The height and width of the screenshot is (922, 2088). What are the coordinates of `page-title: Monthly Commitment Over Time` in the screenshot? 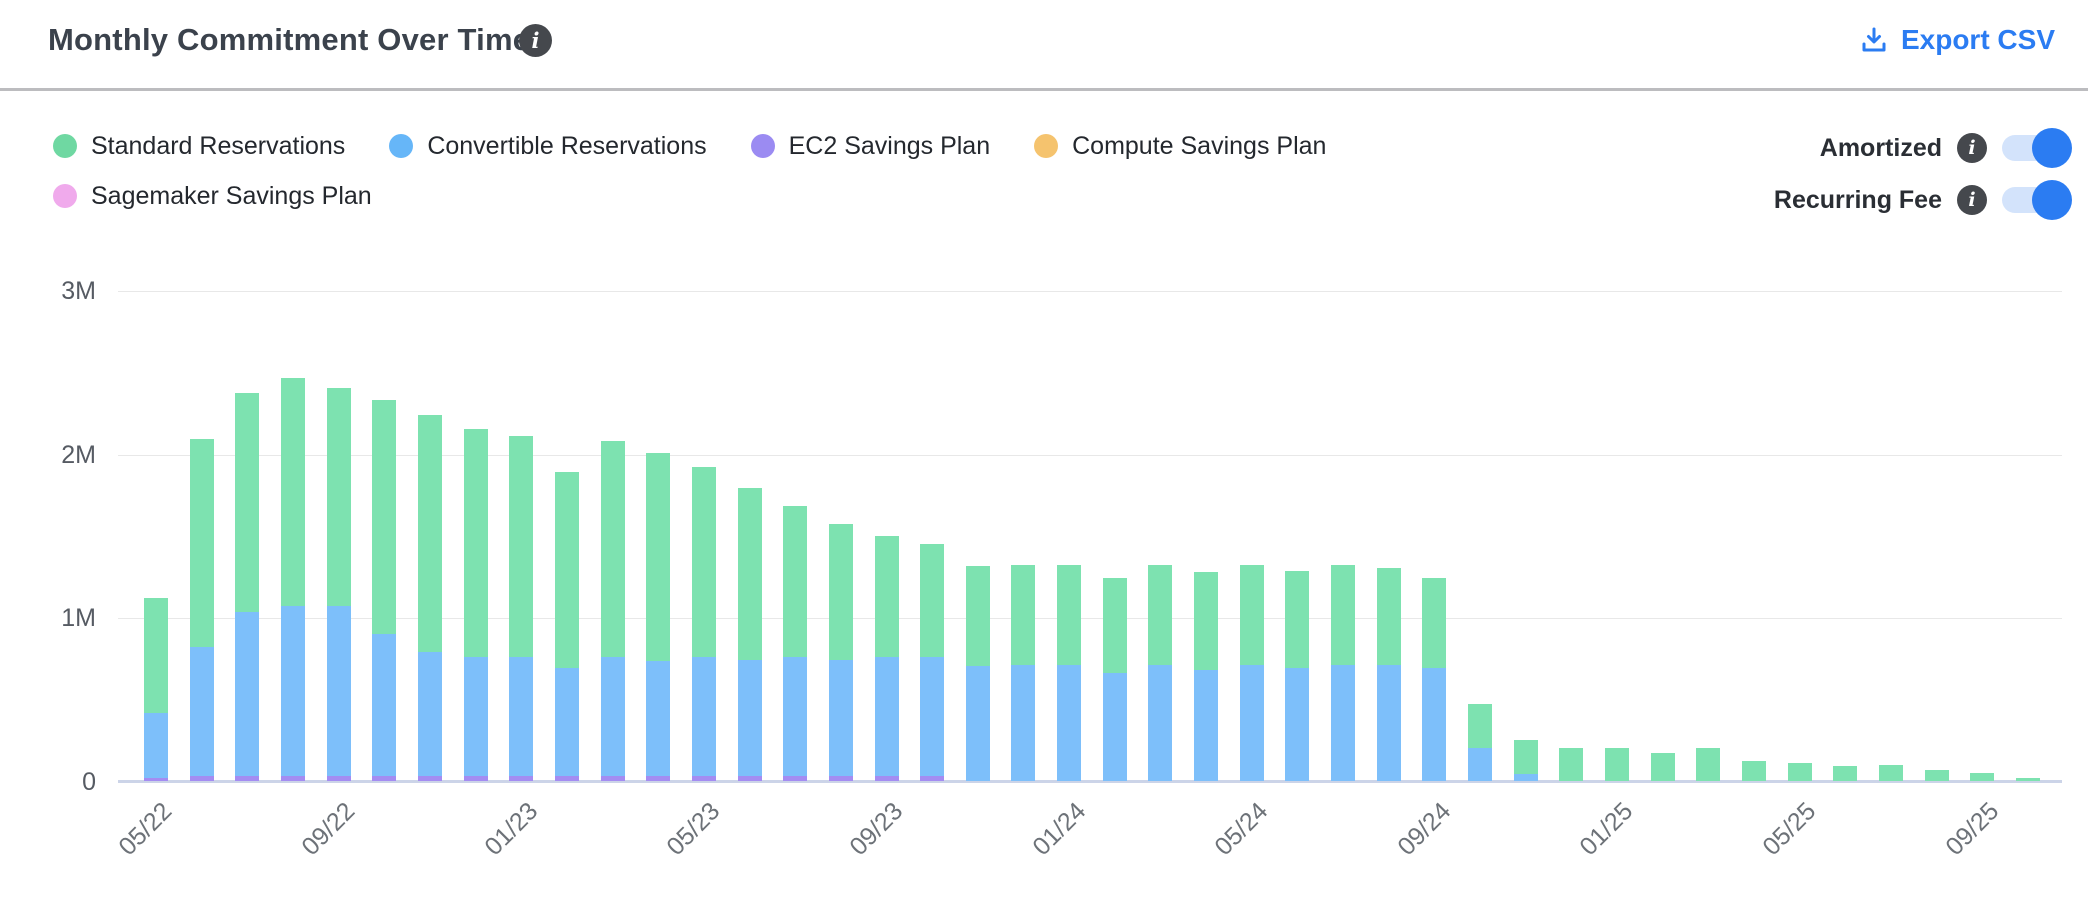 It's located at (289, 39).